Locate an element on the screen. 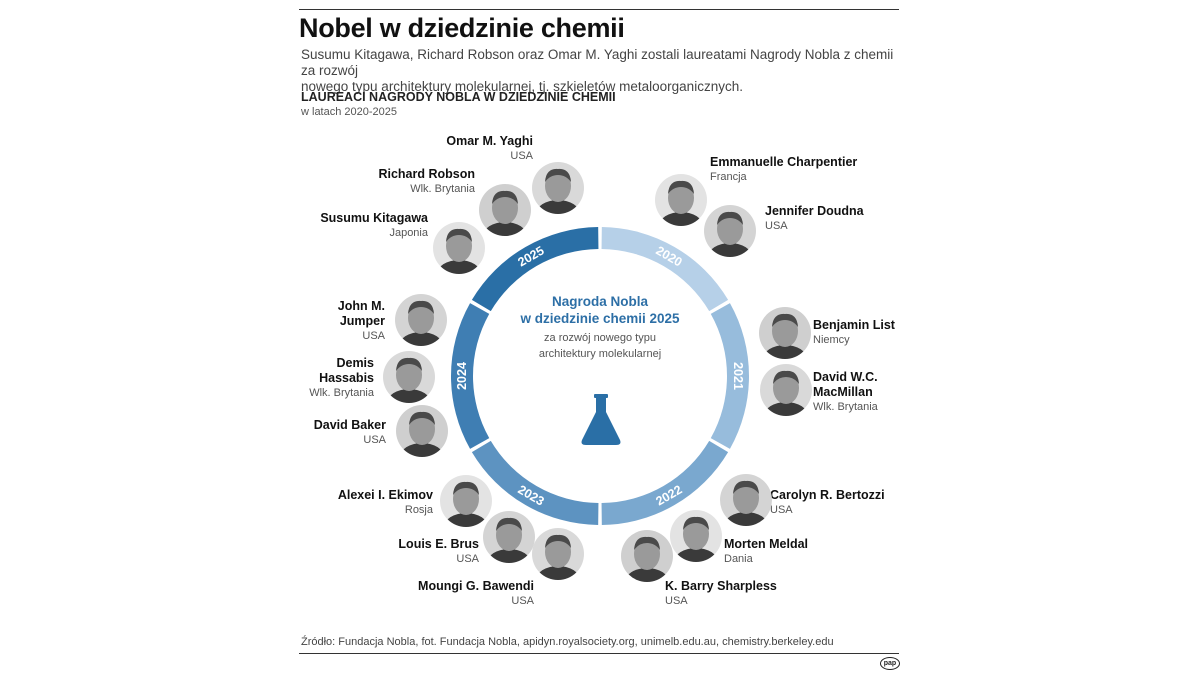 This screenshot has width=1200, height=677. portrait-kitagawa is located at coordinates (459, 248).